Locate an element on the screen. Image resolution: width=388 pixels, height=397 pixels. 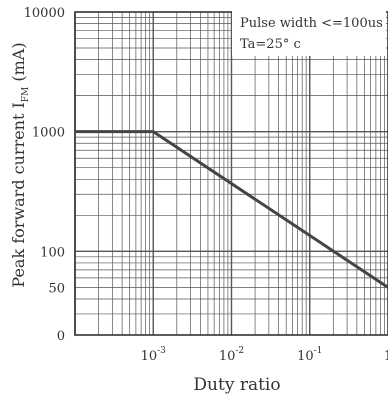
y-tick-label: 10000 is located at coordinates (44, 13).